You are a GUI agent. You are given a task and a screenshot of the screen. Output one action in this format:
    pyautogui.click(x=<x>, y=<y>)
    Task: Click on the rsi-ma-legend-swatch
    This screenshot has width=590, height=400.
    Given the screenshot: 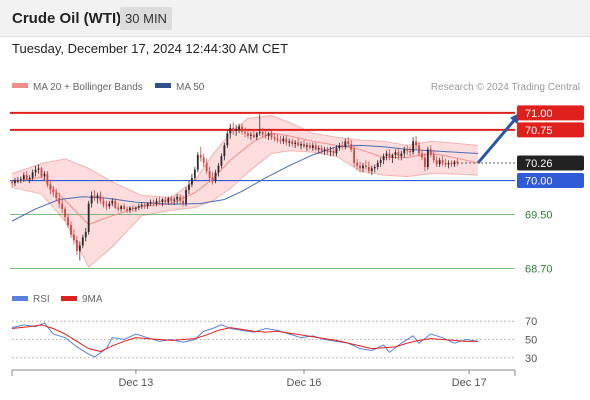 What is the action you would take?
    pyautogui.click(x=69, y=298)
    